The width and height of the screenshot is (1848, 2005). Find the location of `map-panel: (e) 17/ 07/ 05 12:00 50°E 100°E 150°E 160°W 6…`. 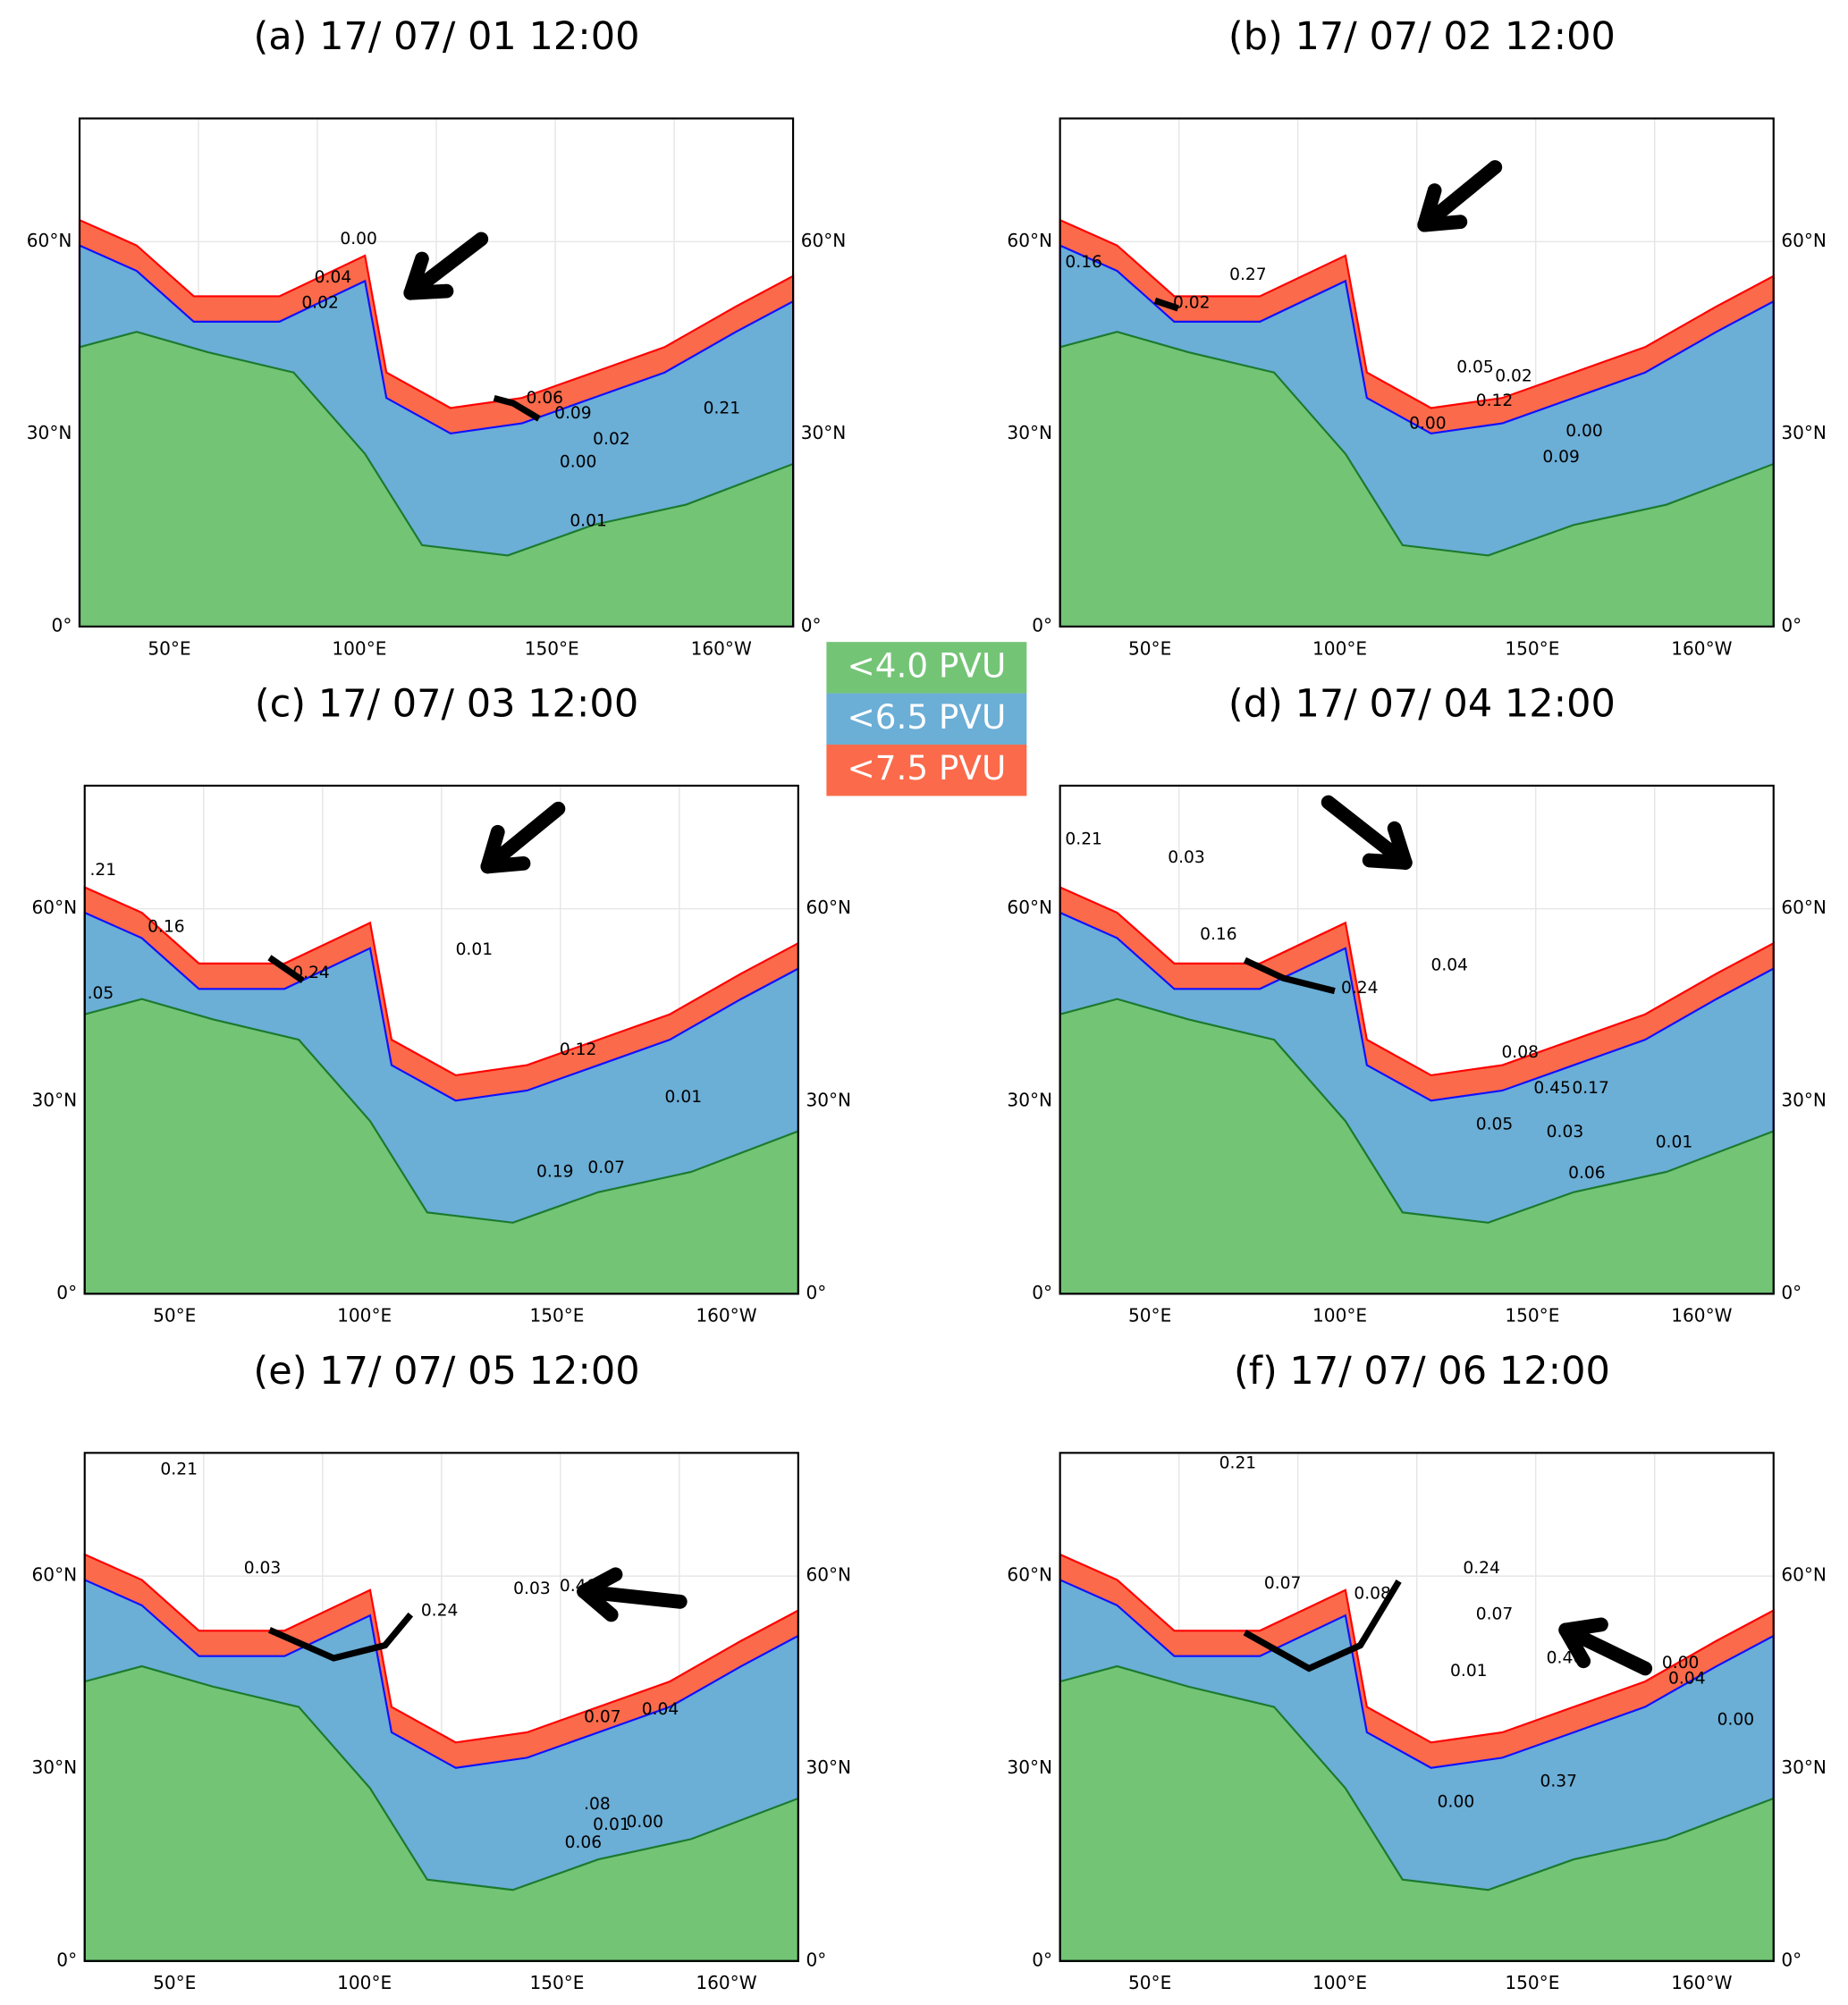

map-panel: (e) 17/ 07/ 05 12:00 50°E 100°E 150°E 160°W 6… is located at coordinates (442, 1671).